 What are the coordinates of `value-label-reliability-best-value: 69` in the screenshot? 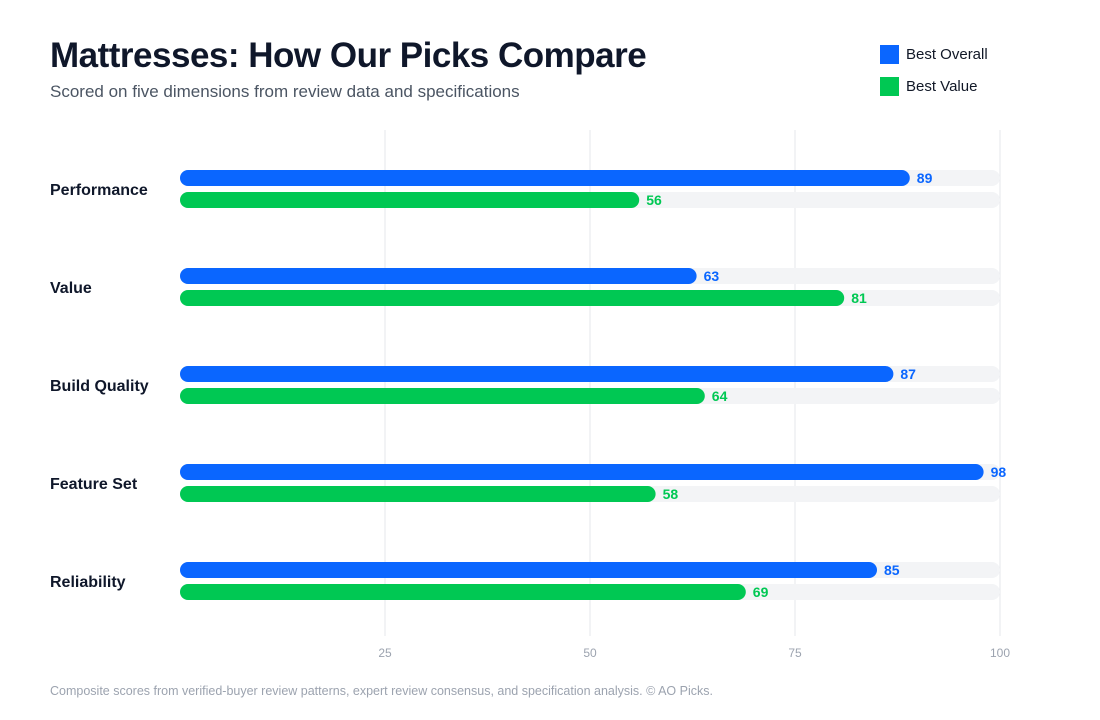 It's located at (761, 592).